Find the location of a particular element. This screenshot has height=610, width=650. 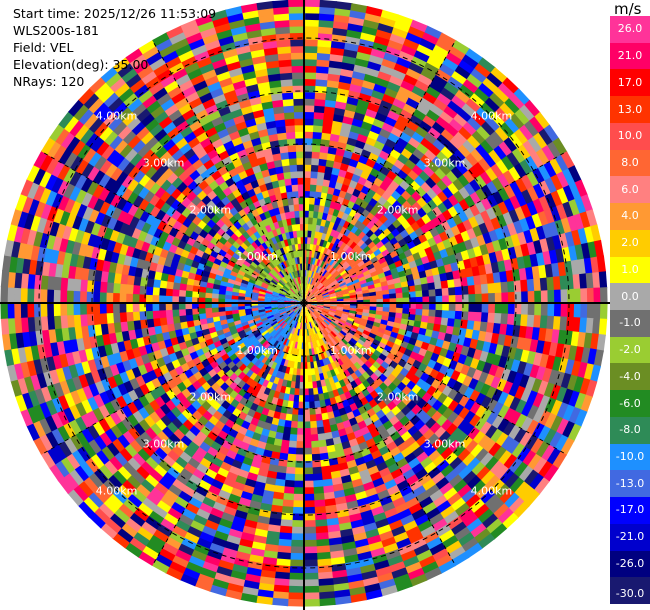

colorbar-tick-label: -30.0 is located at coordinates (630, 593).